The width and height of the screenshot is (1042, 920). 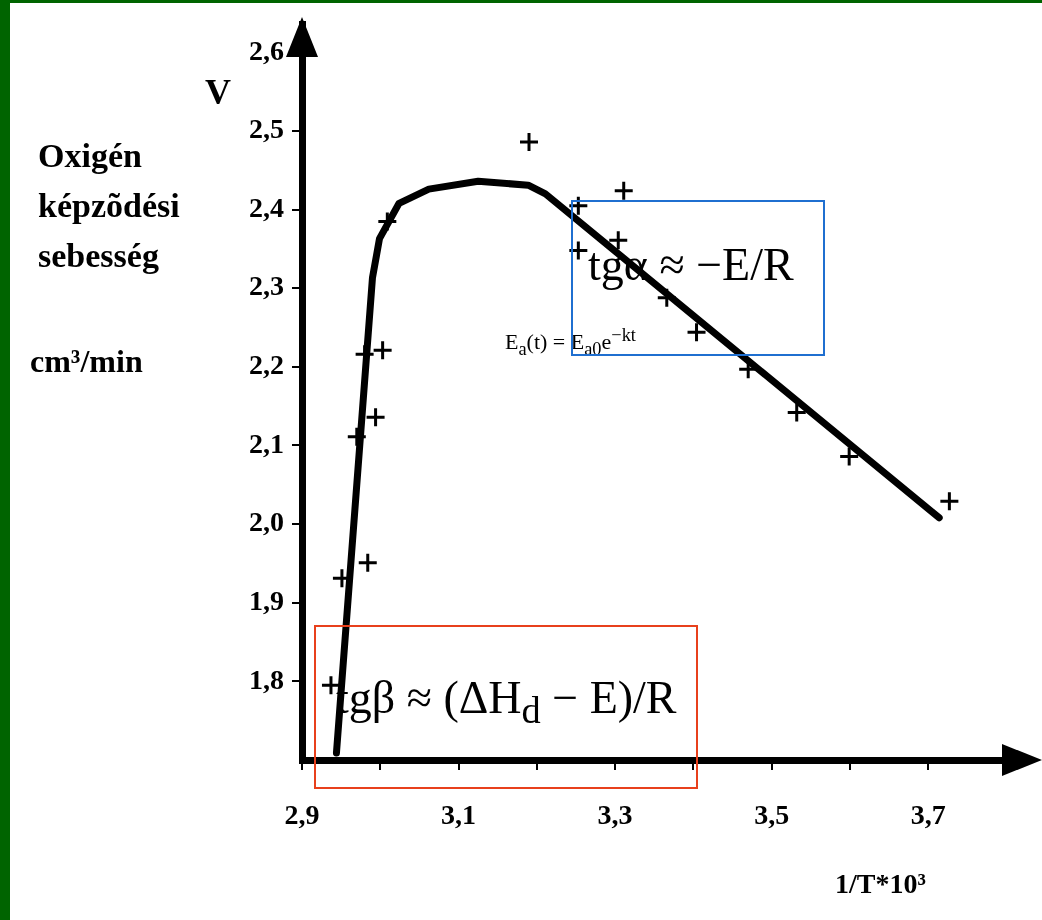 What do you see at coordinates (218, 92) in the screenshot?
I see `text: V` at bounding box center [218, 92].